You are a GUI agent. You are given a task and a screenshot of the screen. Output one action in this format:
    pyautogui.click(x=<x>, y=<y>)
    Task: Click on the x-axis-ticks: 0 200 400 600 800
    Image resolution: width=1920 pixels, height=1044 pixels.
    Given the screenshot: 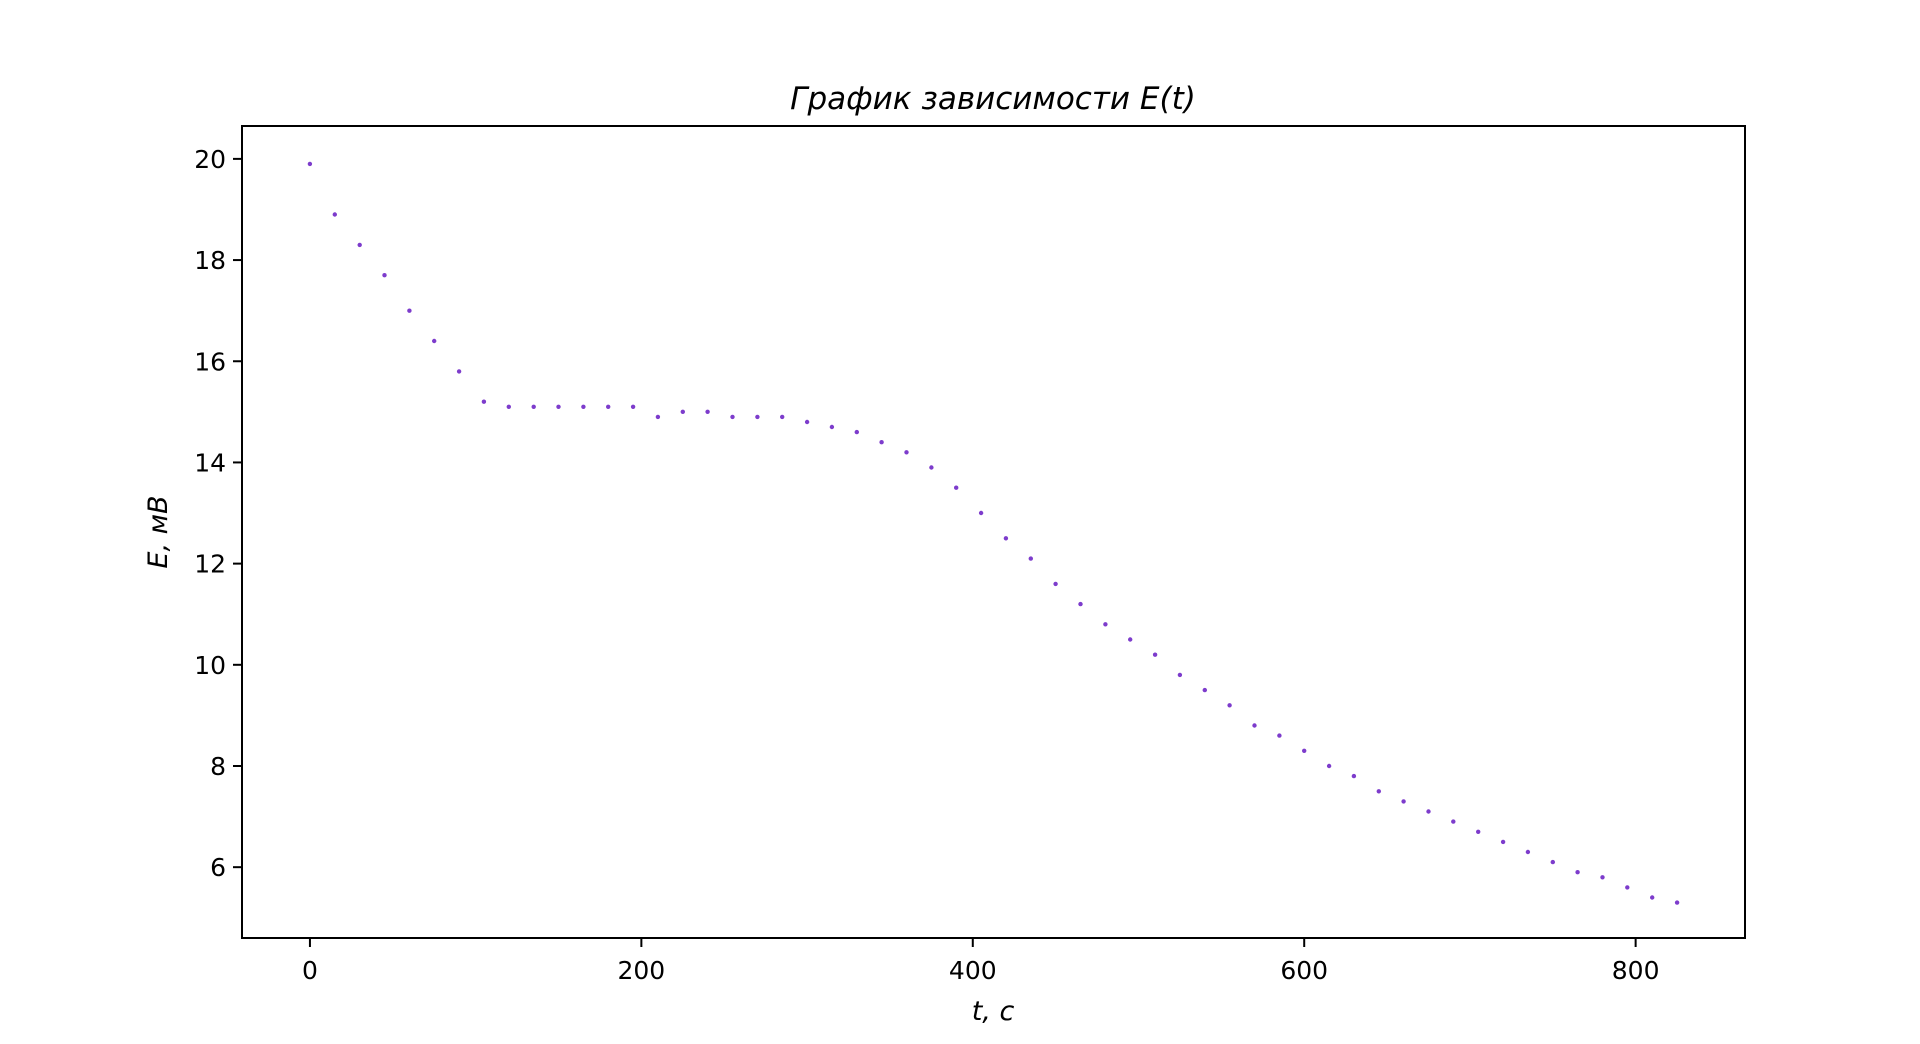 What is the action you would take?
    pyautogui.click(x=981, y=961)
    